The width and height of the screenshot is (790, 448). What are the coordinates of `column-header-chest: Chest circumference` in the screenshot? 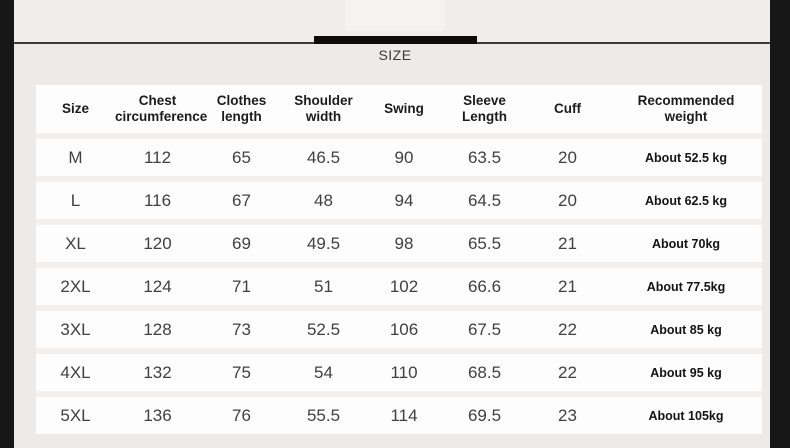 It's located at (161, 108).